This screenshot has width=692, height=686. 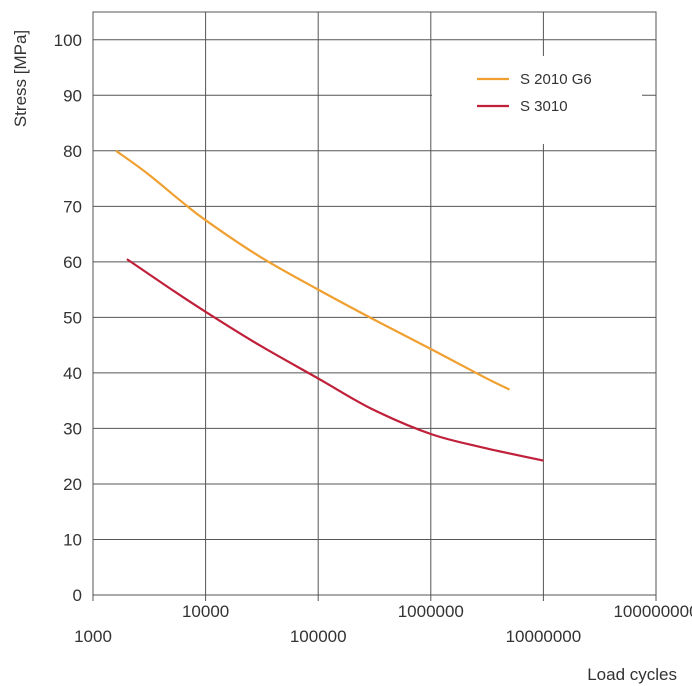 I want to click on x-tick-label: 100000000, so click(x=652, y=611).